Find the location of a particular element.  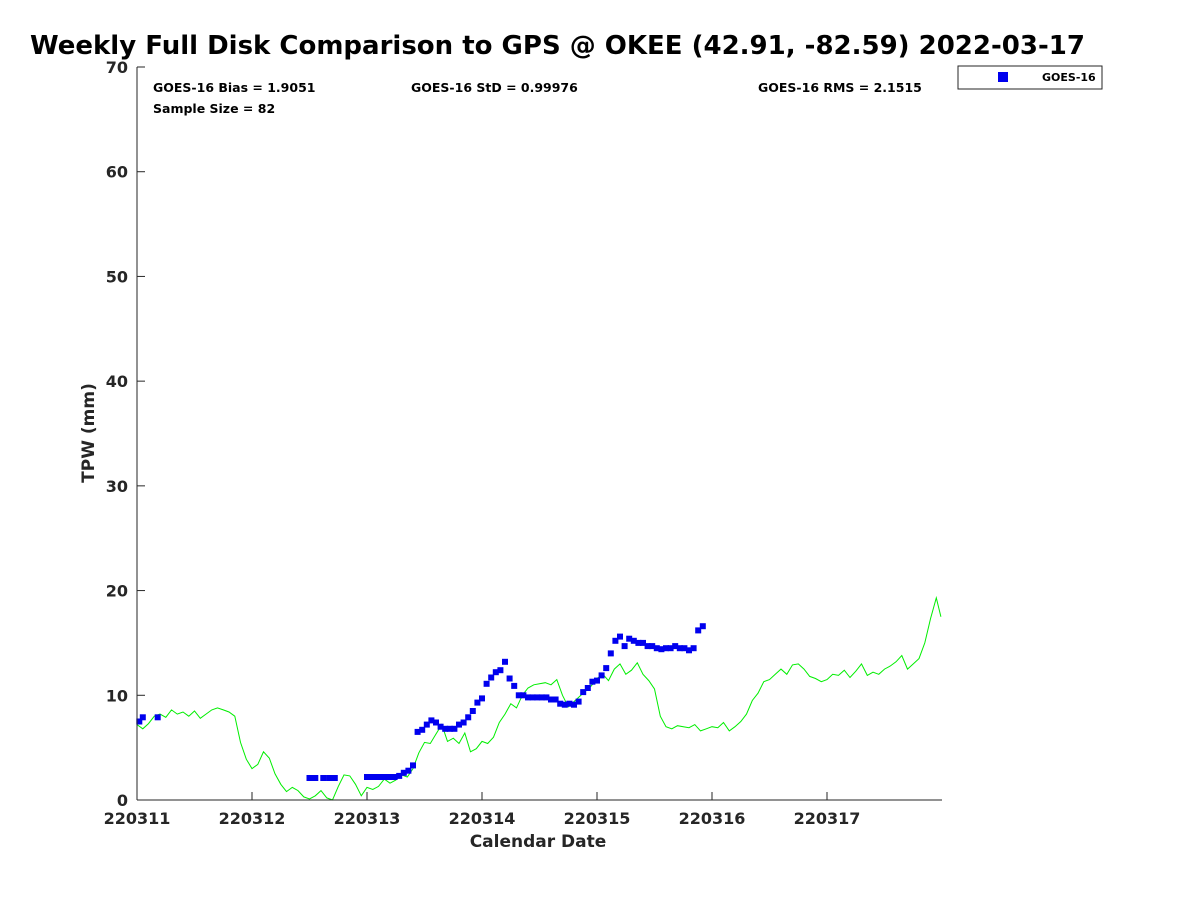

legend: GOES-16 is located at coordinates (1030, 77).